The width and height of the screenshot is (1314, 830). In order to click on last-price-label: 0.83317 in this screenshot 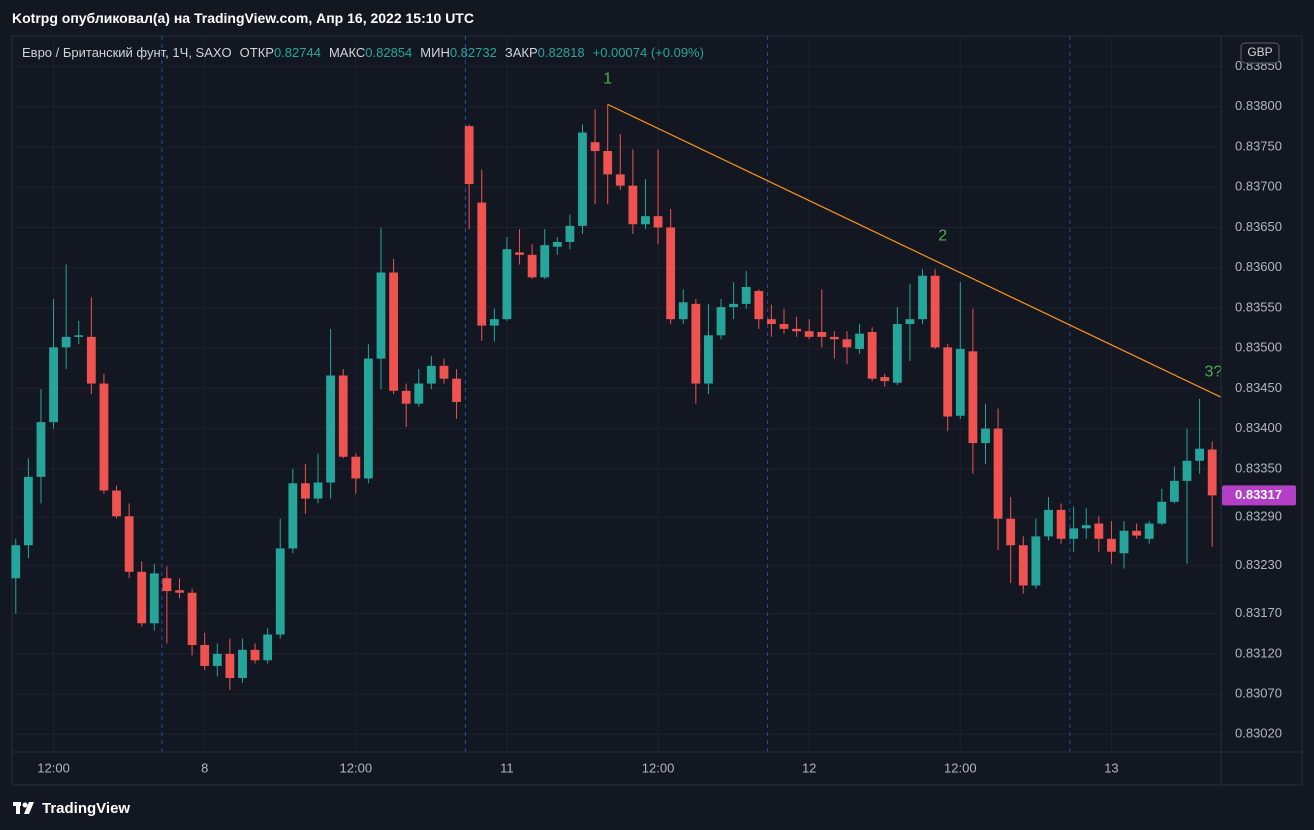, I will do `click(1258, 494)`.